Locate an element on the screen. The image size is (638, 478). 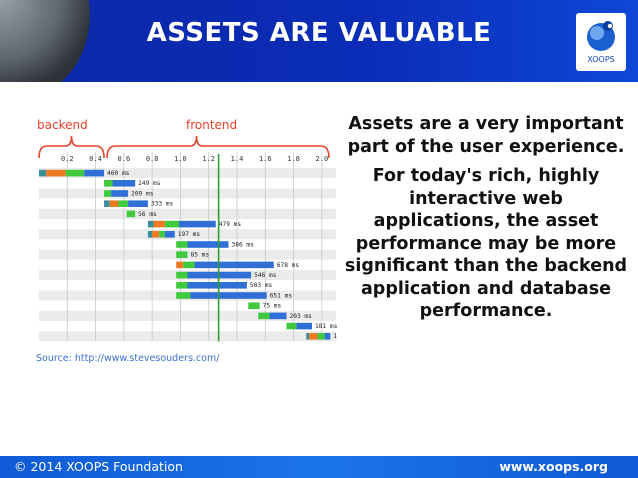
bar-duration-label: 503 ms is located at coordinates (261, 285).